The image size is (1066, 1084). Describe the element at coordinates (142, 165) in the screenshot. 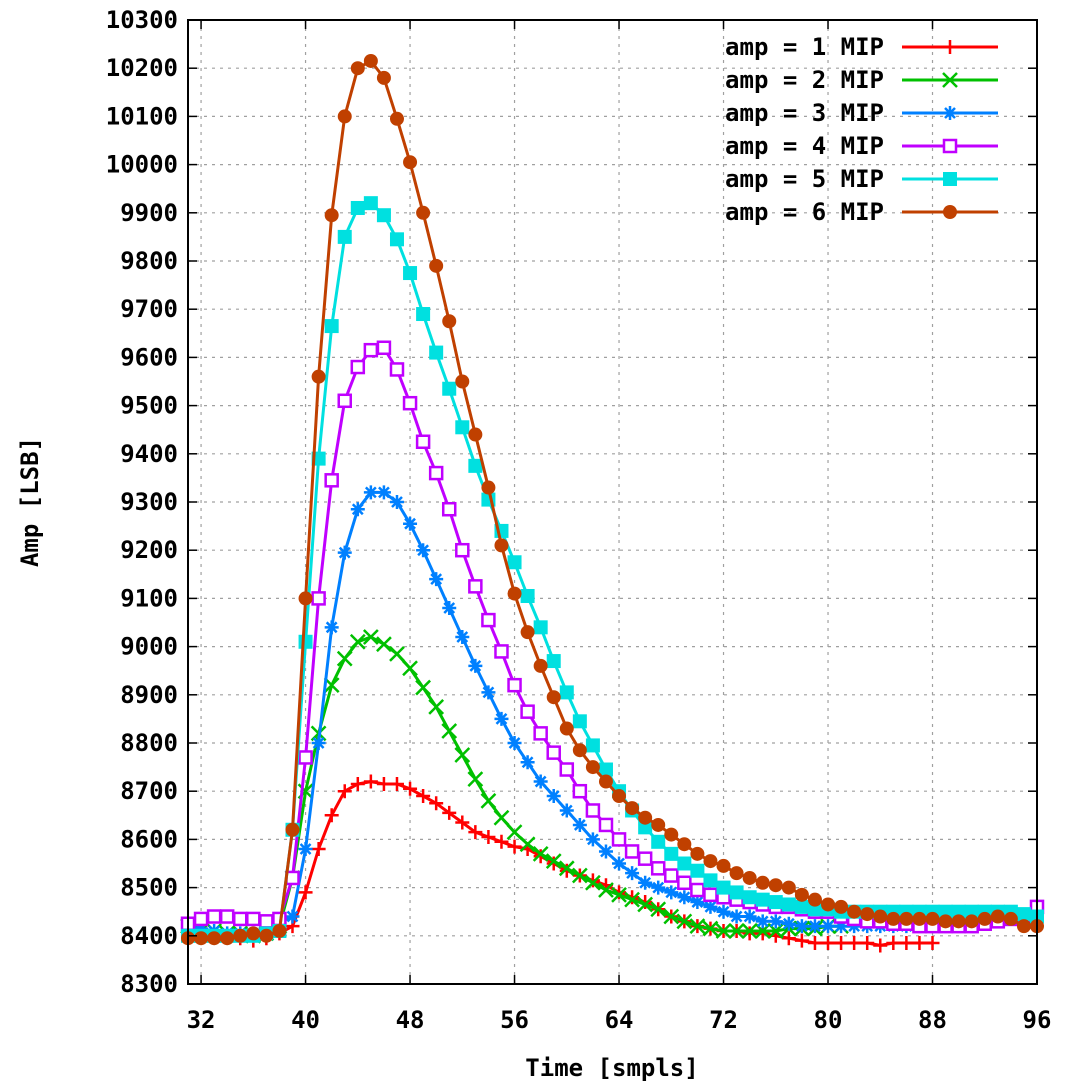

I see `y-tick-label: 10000` at that location.